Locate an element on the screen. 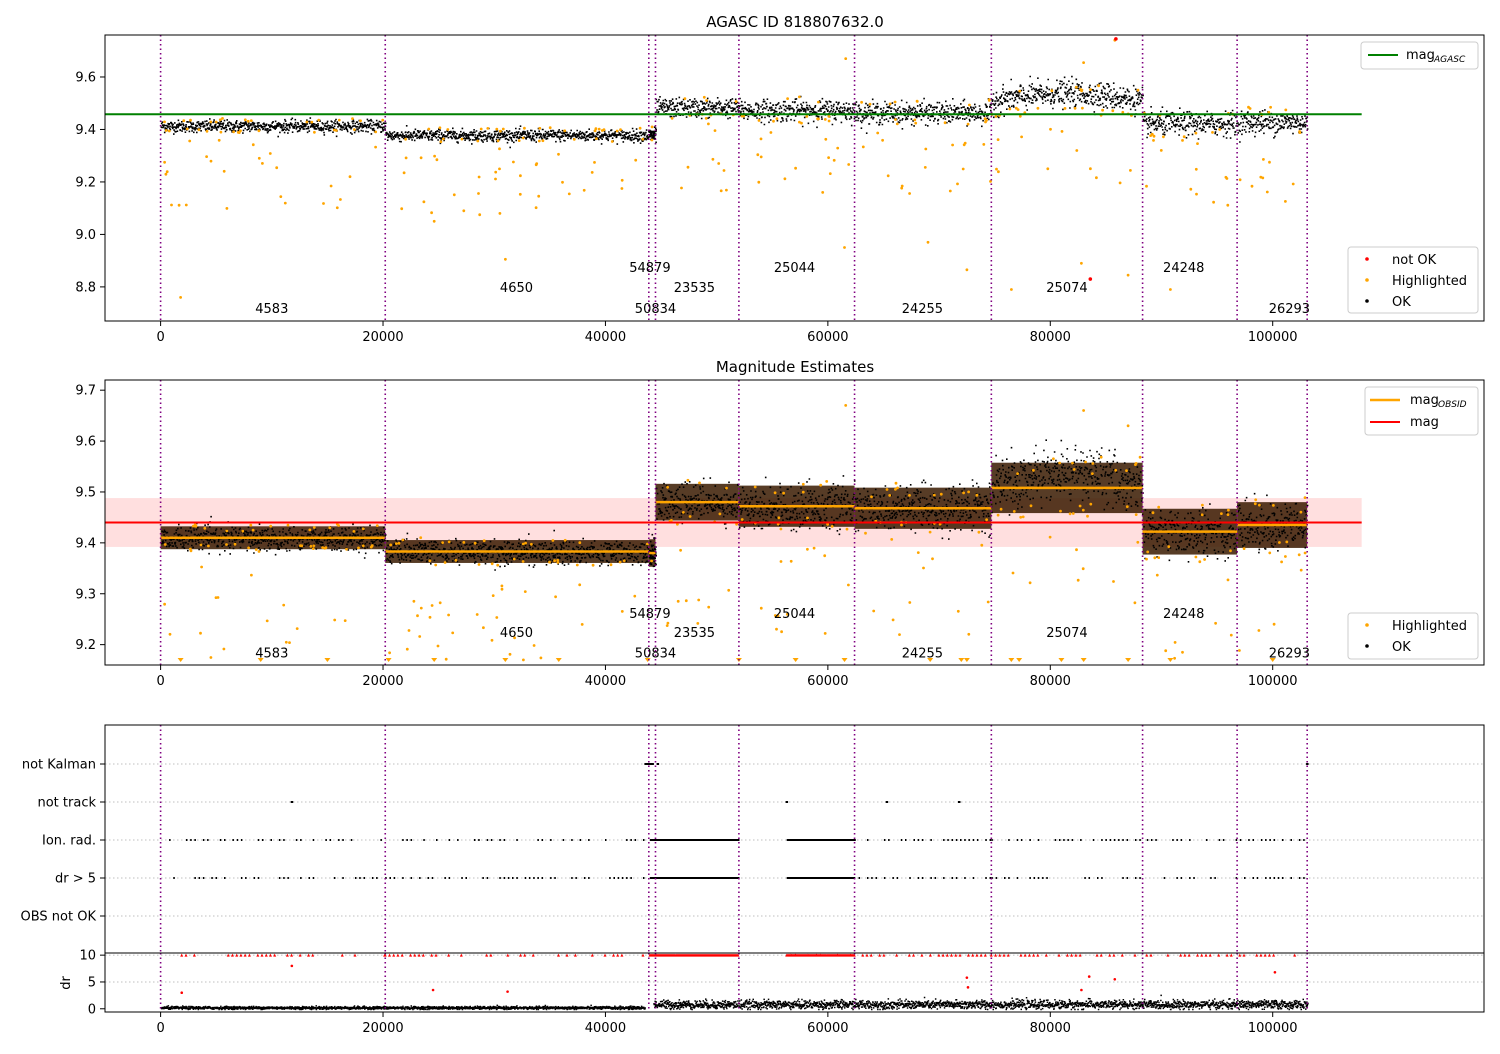 Image resolution: width=1500 pixels, height=1054 pixels. obsid-label: 25074 is located at coordinates (1066, 288).